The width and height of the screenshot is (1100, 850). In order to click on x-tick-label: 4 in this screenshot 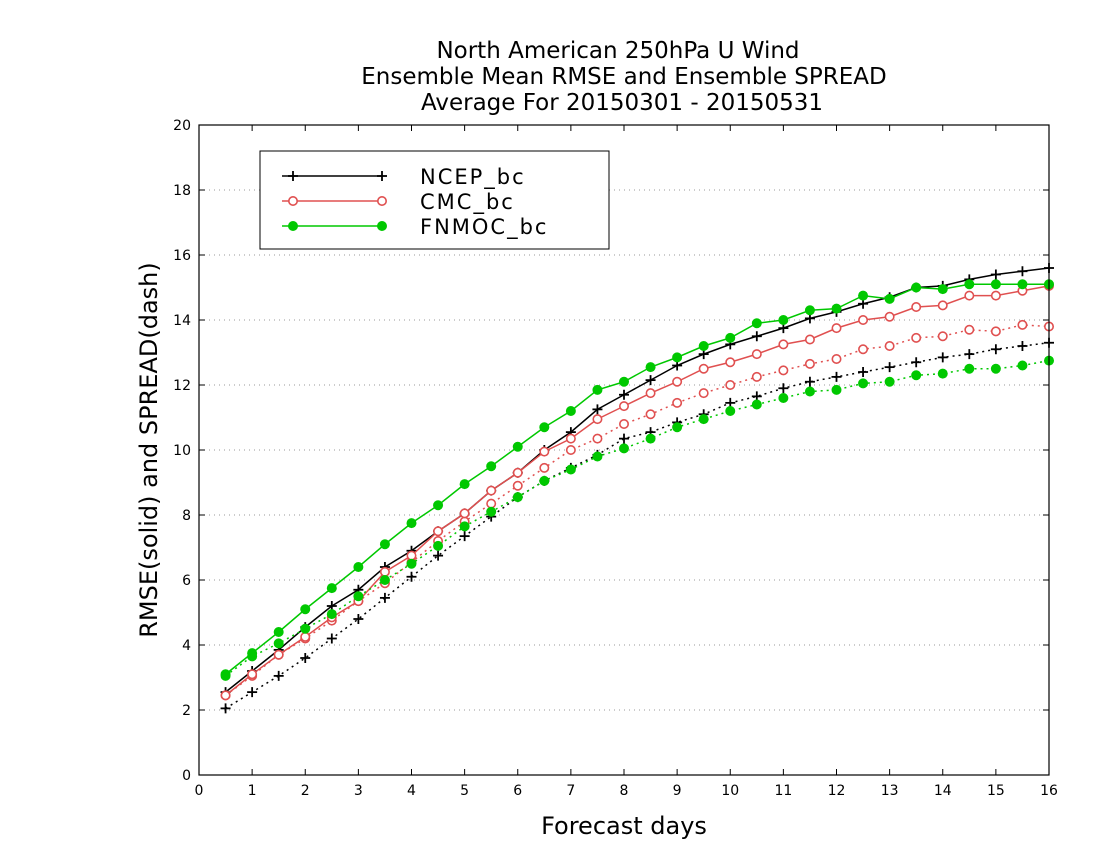, I will do `click(411, 791)`.